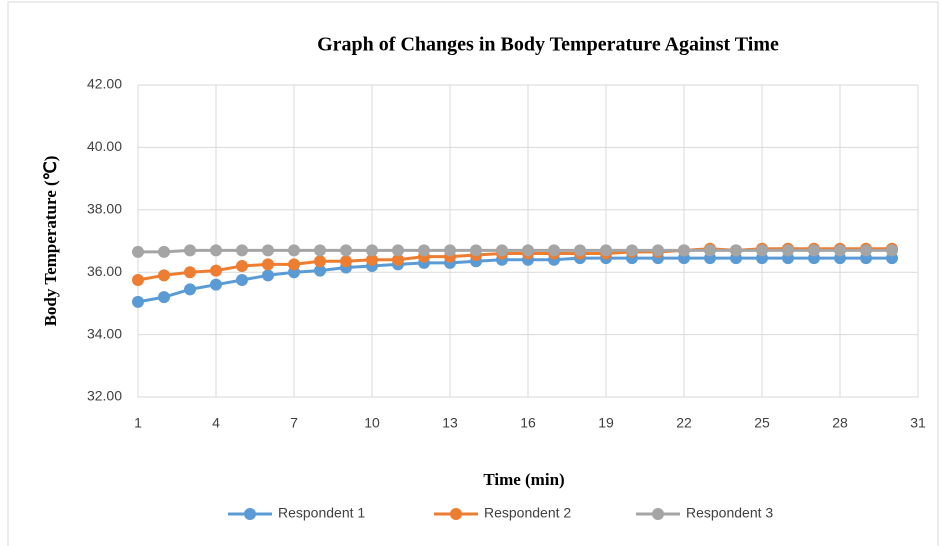 Image resolution: width=940 pixels, height=546 pixels. What do you see at coordinates (138, 423) in the screenshot?
I see `x-tick-label: 1` at bounding box center [138, 423].